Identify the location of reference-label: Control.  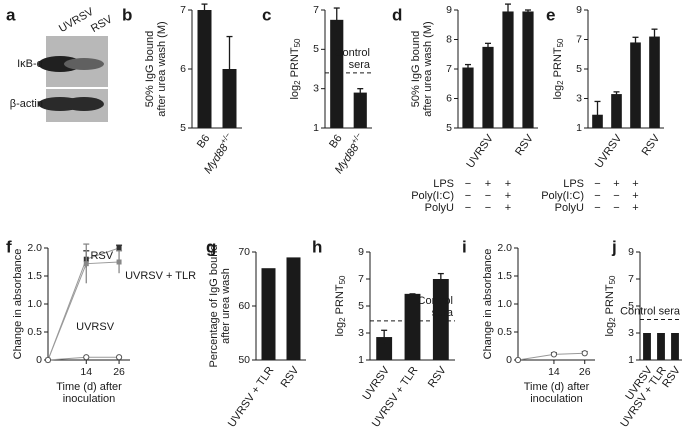
(352, 53).